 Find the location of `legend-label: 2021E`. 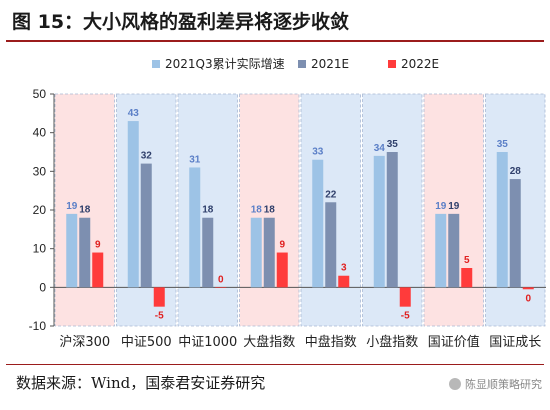

legend-label: 2021E is located at coordinates (330, 64).